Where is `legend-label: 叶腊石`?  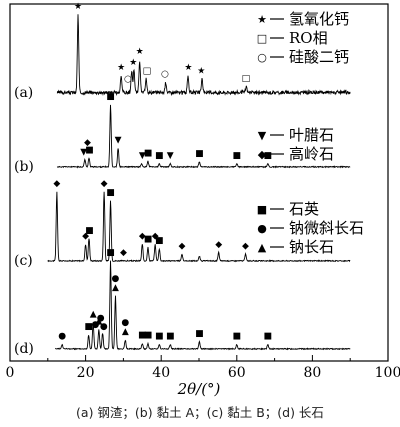
legend-label: 叶腊石 is located at coordinates (311, 135).